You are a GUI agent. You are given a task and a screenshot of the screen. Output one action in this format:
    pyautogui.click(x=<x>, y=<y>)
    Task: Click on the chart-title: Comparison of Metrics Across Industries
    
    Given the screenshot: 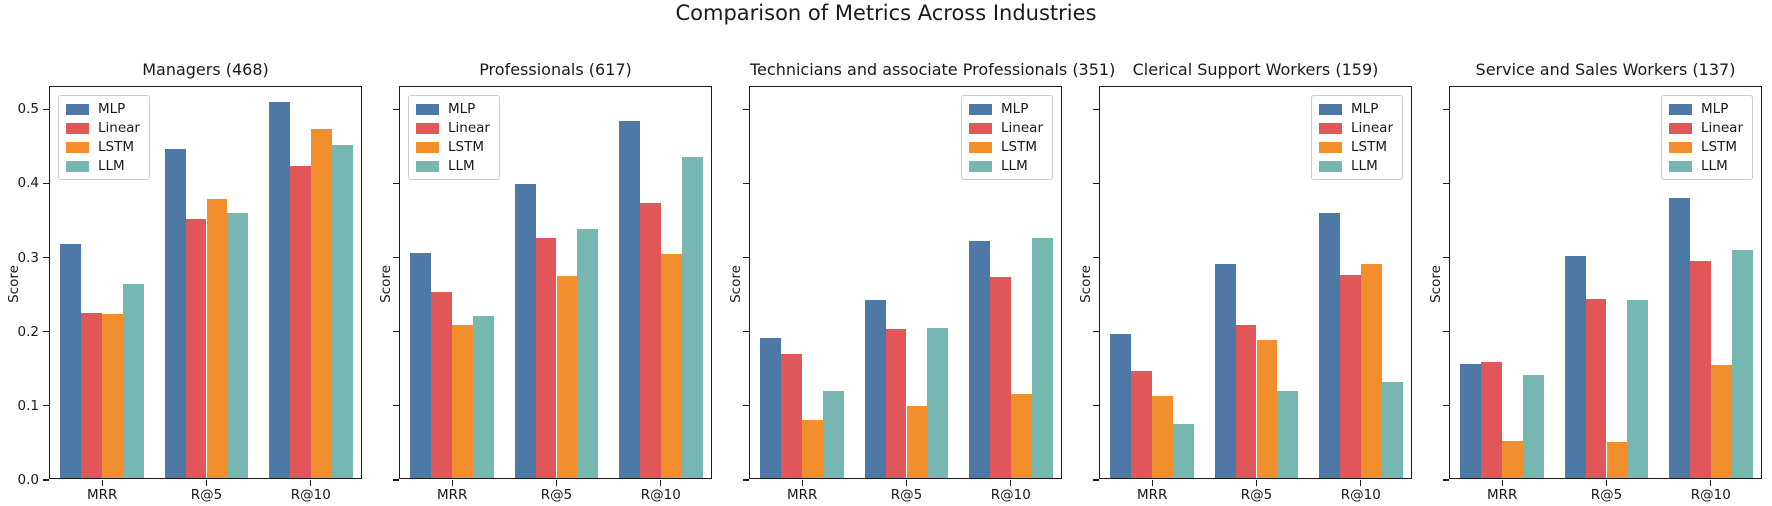 What is the action you would take?
    pyautogui.click(x=886, y=13)
    